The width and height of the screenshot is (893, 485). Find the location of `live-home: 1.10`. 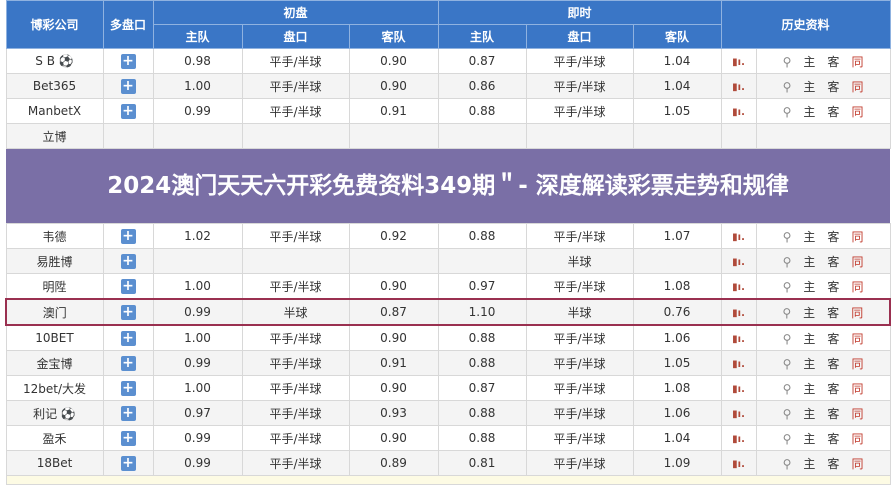

live-home: 1.10 is located at coordinates (482, 312).